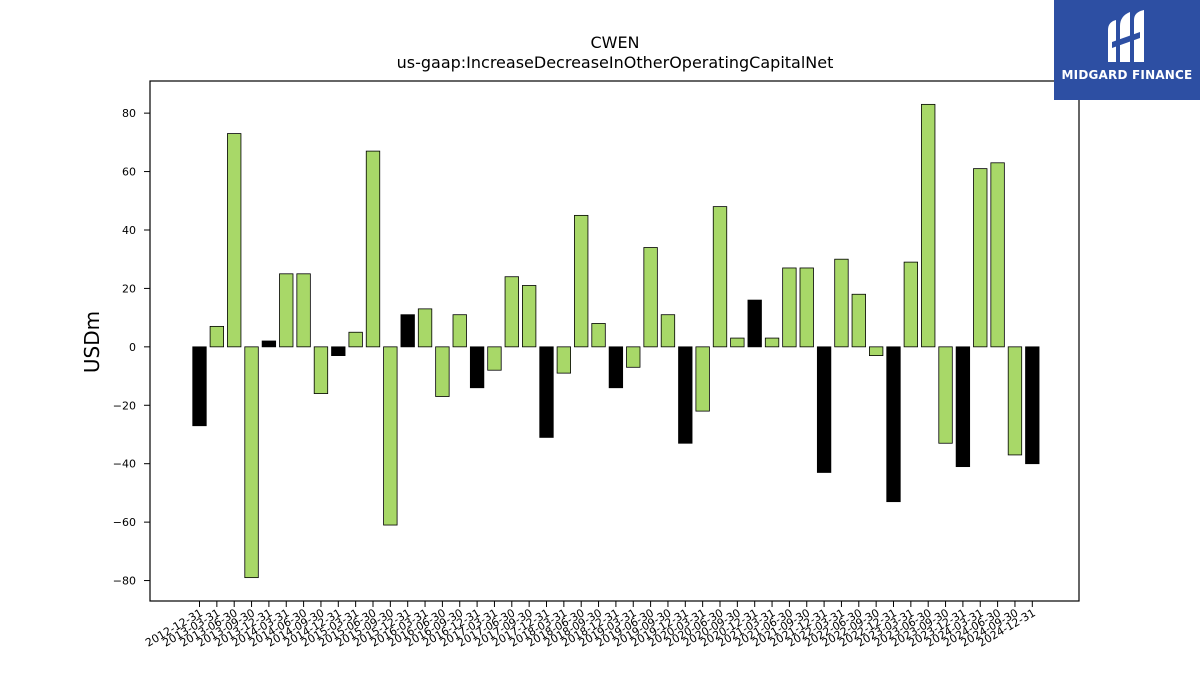 The height and width of the screenshot is (675, 1200). What do you see at coordinates (129, 172) in the screenshot?
I see `y-tick-label: 60` at bounding box center [129, 172].